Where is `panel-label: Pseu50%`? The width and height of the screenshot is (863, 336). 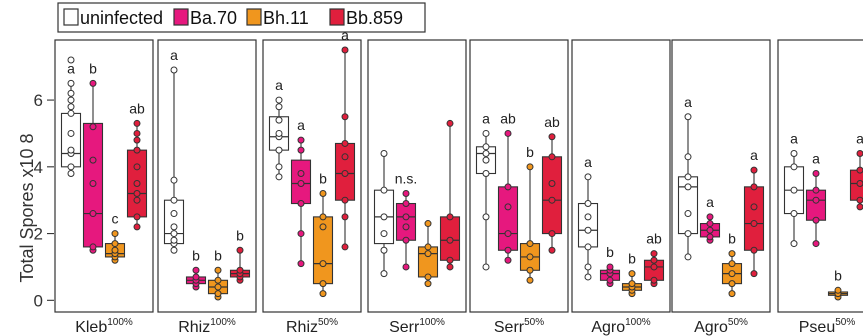
panel-label: Pseu50% is located at coordinates (827, 326).